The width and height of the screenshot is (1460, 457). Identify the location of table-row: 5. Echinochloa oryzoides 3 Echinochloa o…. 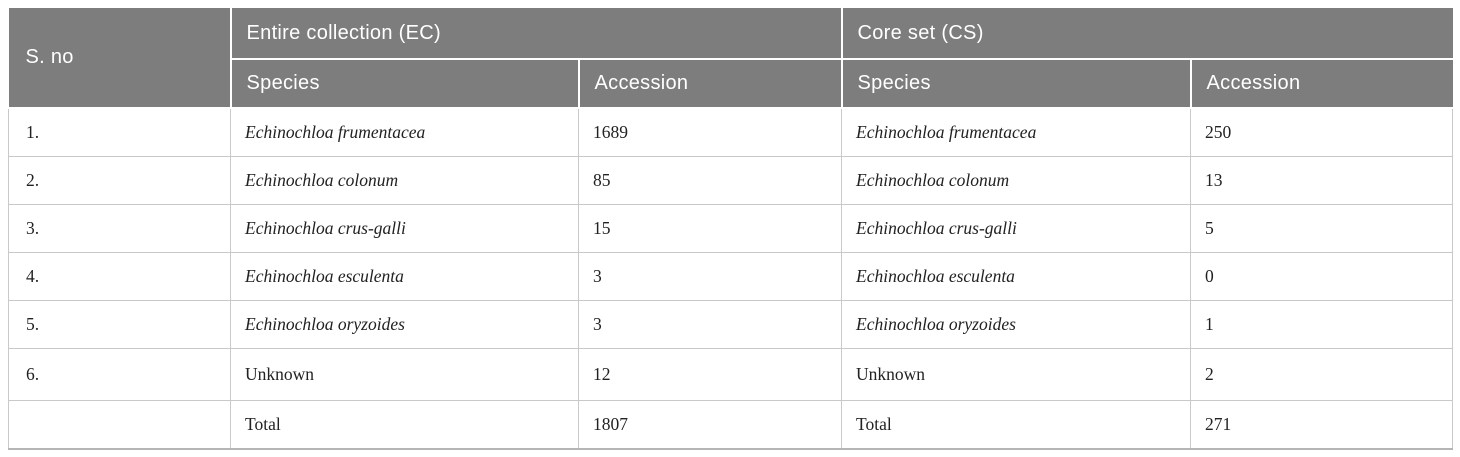
(731, 324).